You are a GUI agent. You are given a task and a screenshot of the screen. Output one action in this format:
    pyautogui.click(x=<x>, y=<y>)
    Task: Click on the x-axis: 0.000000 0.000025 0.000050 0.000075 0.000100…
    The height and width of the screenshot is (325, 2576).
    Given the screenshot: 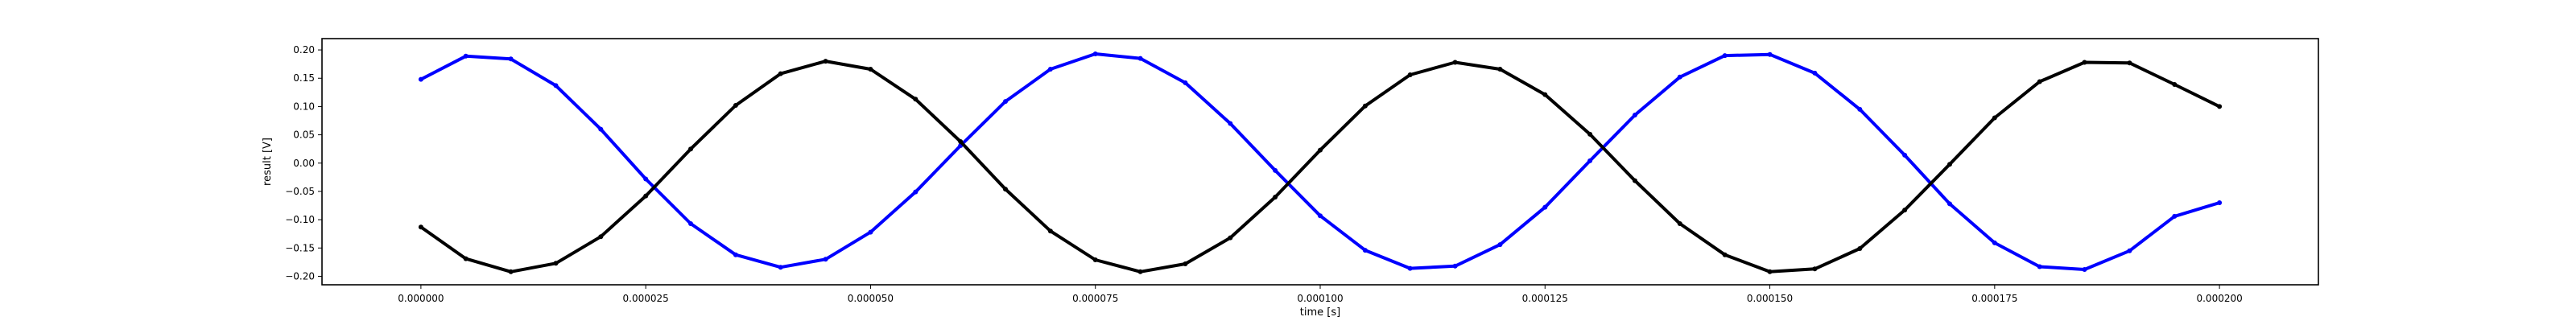 What is the action you would take?
    pyautogui.click(x=1320, y=294)
    